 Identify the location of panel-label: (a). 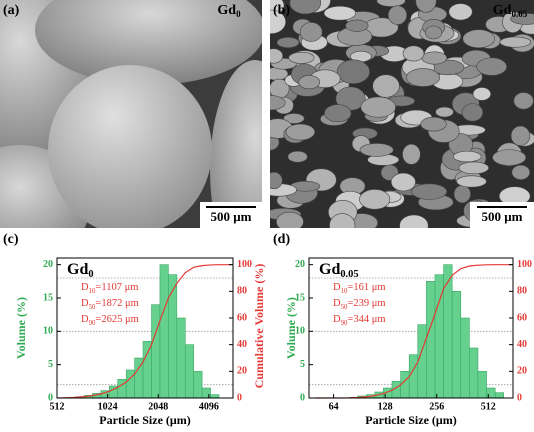
(11, 10).